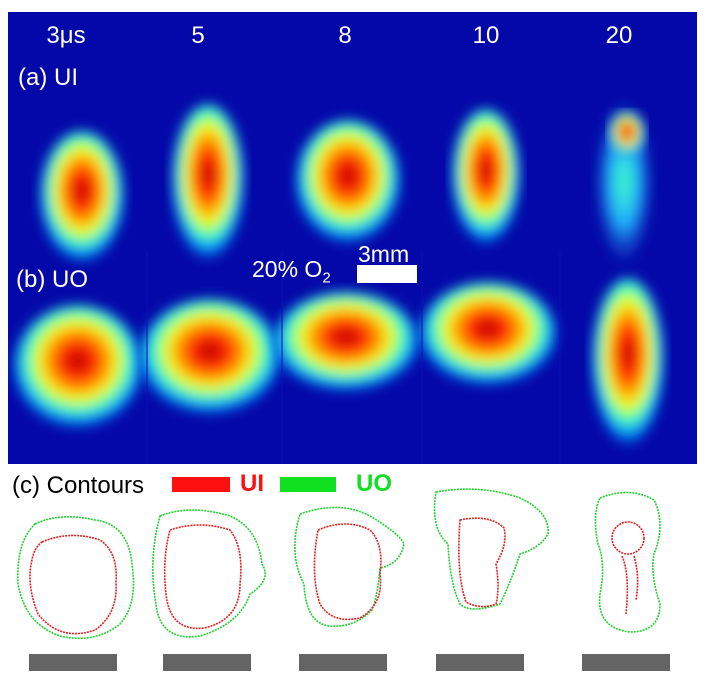 This screenshot has height=690, width=704. I want to click on uo-contour-8us, so click(349, 566).